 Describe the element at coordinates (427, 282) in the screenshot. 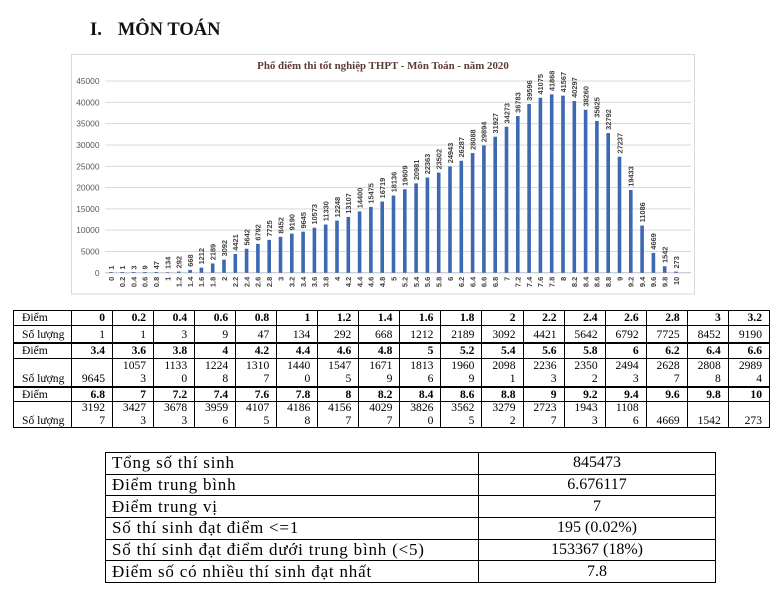

I see `svg-text: 5.6` at that location.